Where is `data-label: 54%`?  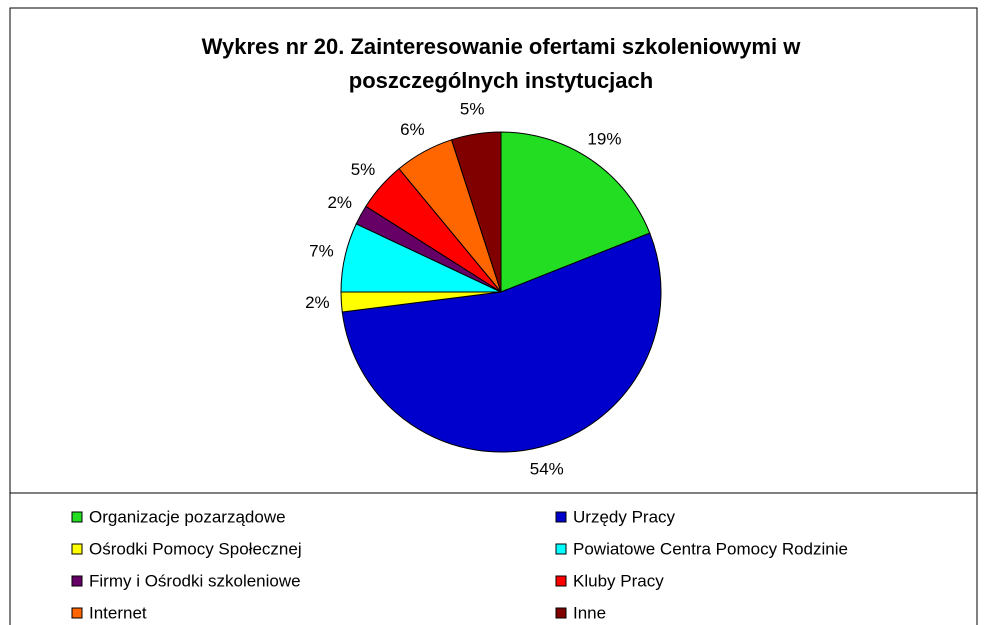 data-label: 54% is located at coordinates (547, 469).